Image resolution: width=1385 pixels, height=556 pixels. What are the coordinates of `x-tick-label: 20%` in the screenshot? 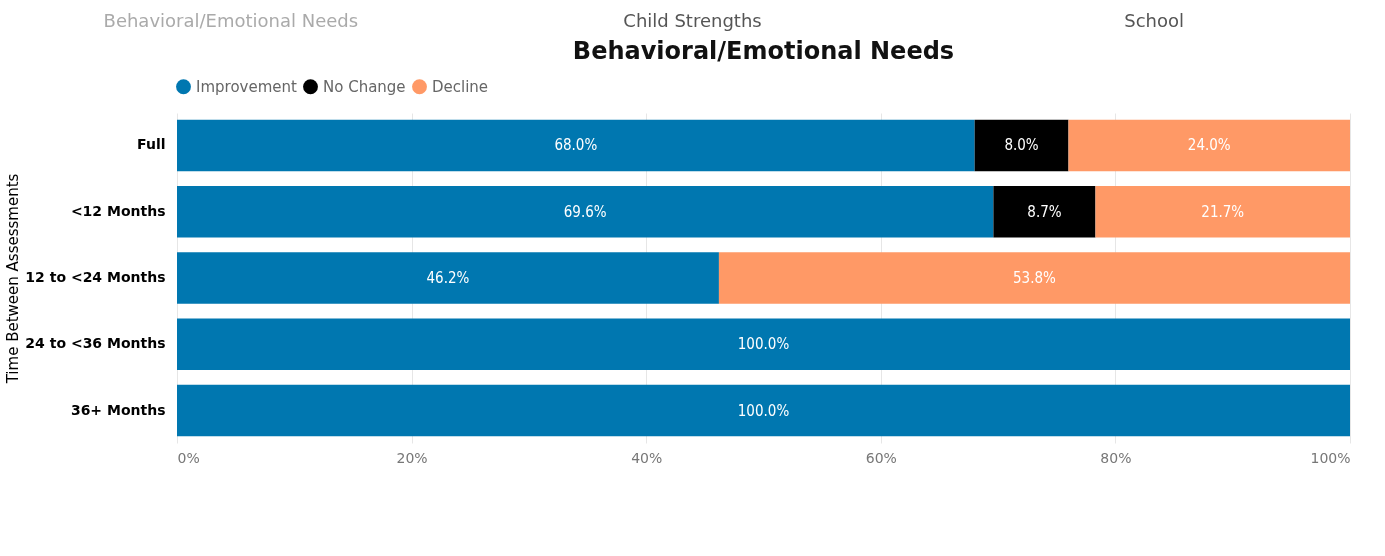 It's located at (412, 457).